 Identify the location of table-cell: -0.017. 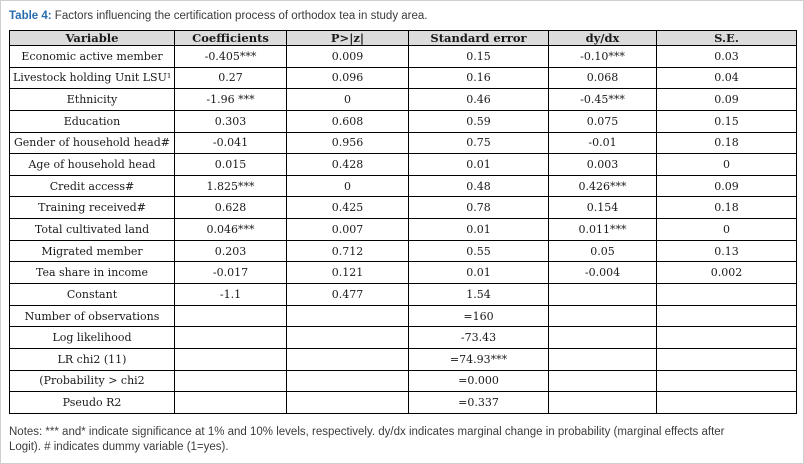
(230, 273).